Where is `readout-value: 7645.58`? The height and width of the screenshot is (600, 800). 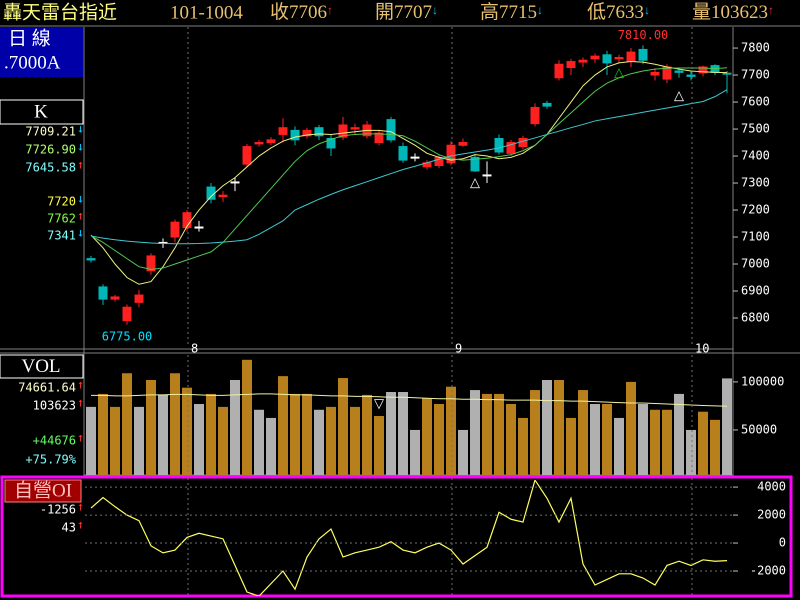
readout-value: 7645.58 is located at coordinates (50, 168).